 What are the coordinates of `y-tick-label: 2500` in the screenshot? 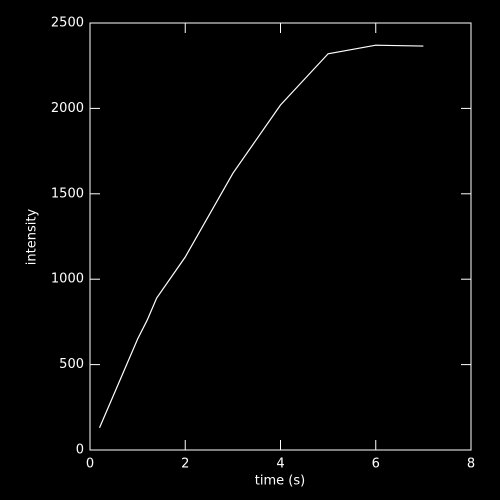 It's located at (67, 23).